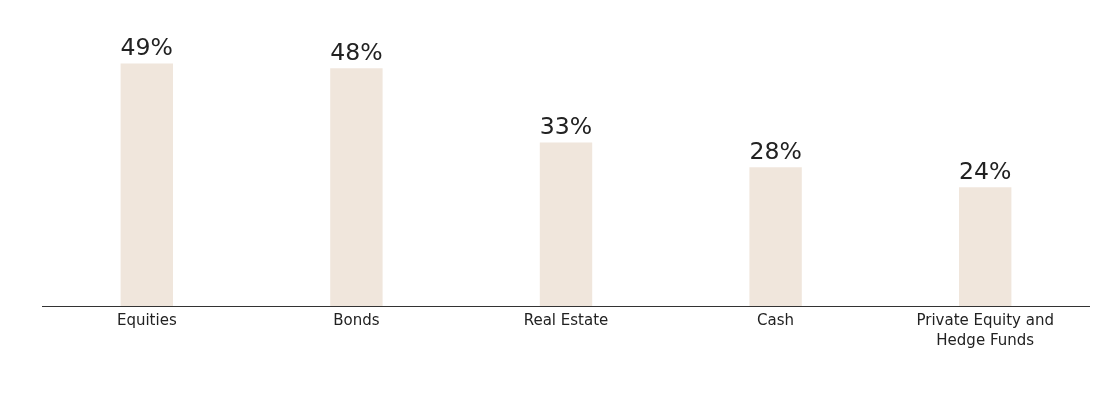 This screenshot has width=1109, height=402. I want to click on x-tick-label: Bonds, so click(356, 320).